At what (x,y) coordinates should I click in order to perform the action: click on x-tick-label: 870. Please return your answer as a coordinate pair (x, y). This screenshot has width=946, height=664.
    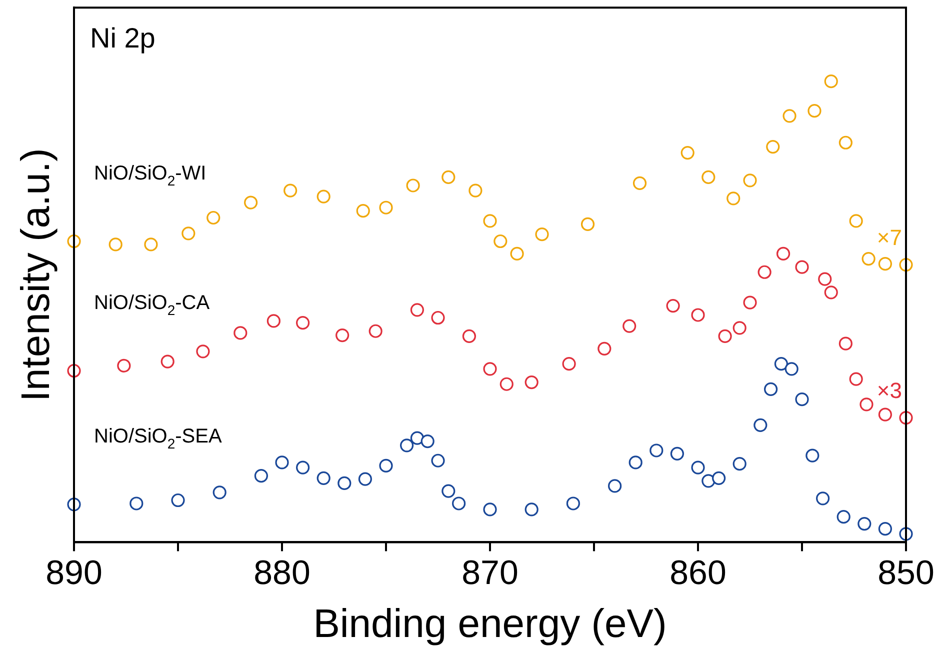
    Looking at the image, I should click on (490, 573).